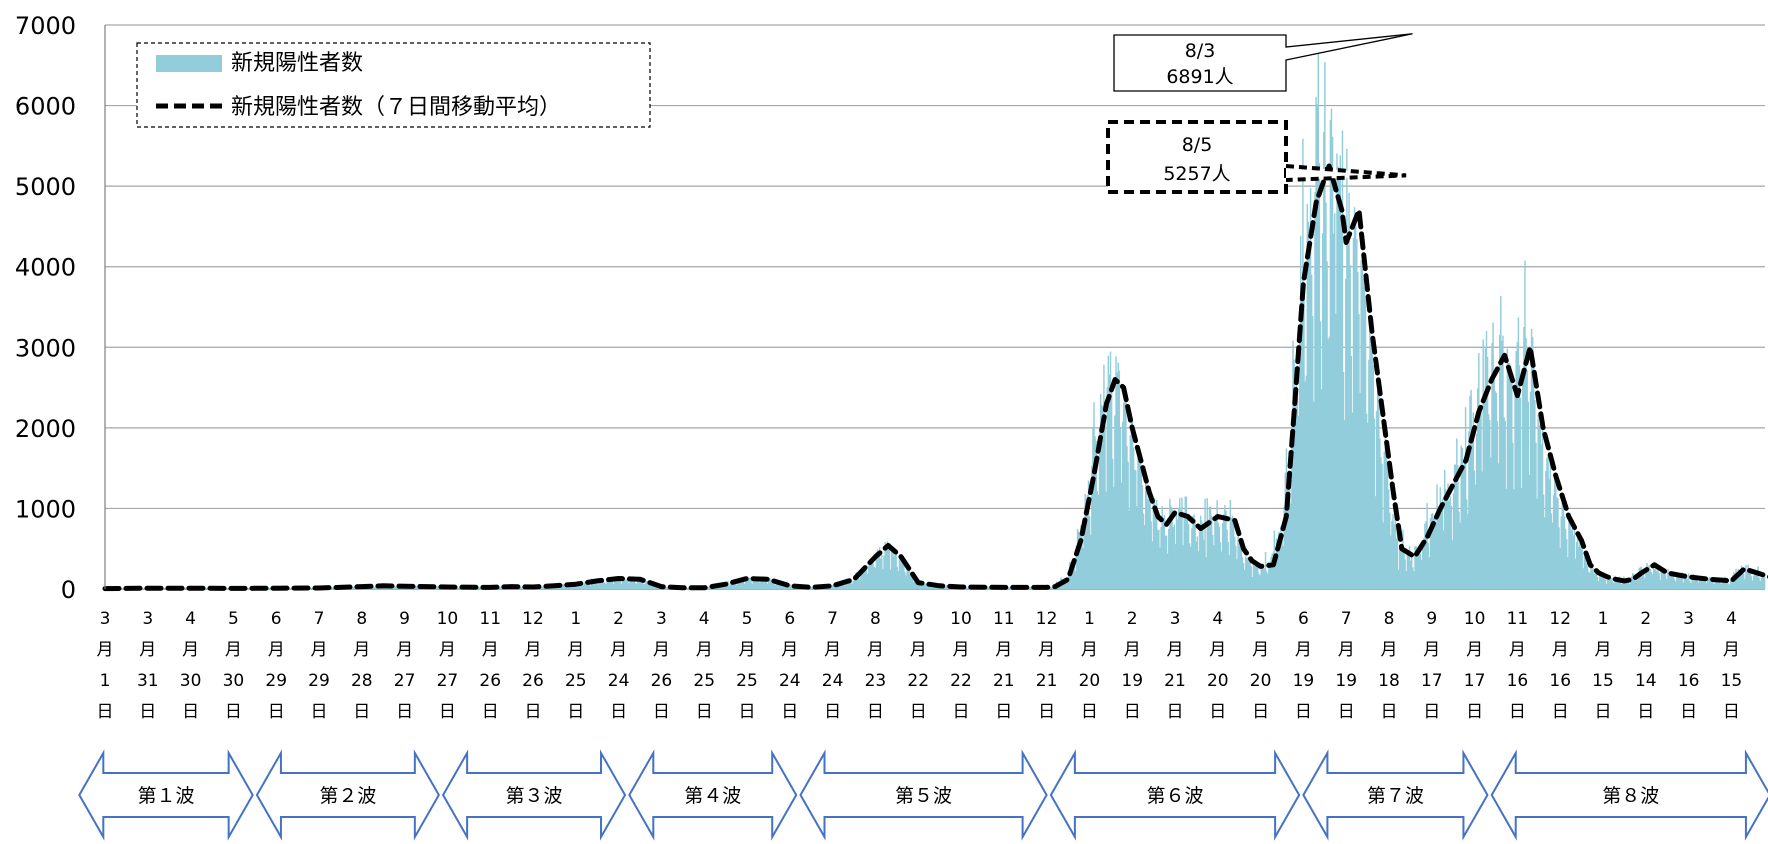 The width and height of the screenshot is (1768, 844). What do you see at coordinates (534, 795) in the screenshot?
I see `wave-arrow: 第３波` at bounding box center [534, 795].